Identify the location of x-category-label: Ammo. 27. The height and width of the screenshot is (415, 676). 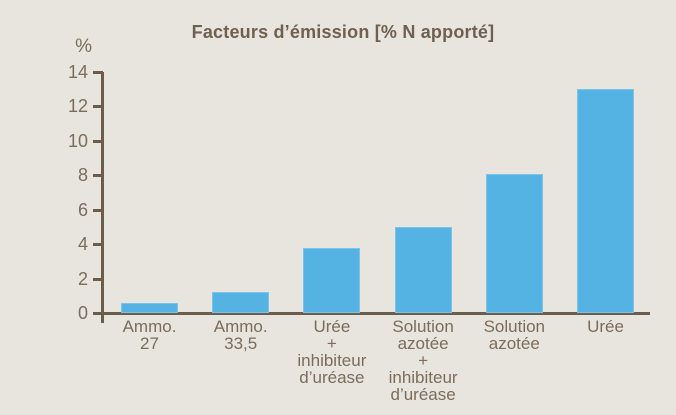
(150, 335).